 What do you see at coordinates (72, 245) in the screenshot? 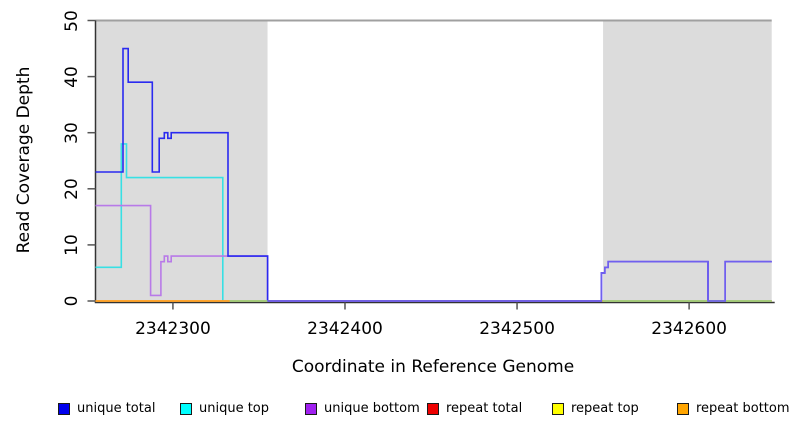
I see `y-tick-label: 10` at bounding box center [72, 245].